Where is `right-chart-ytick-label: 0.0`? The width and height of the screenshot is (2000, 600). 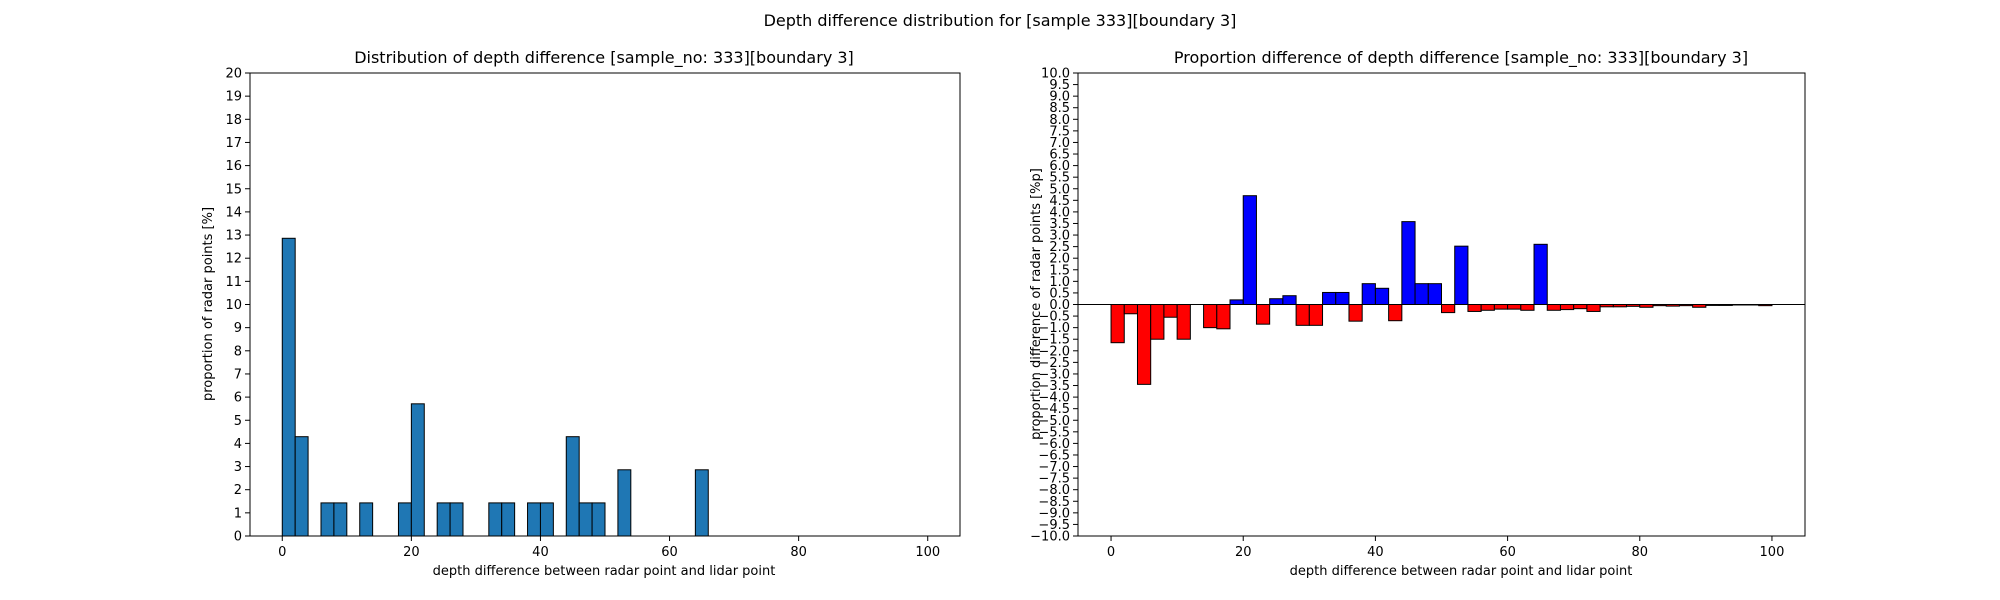 right-chart-ytick-label: 0.0 is located at coordinates (1059, 305).